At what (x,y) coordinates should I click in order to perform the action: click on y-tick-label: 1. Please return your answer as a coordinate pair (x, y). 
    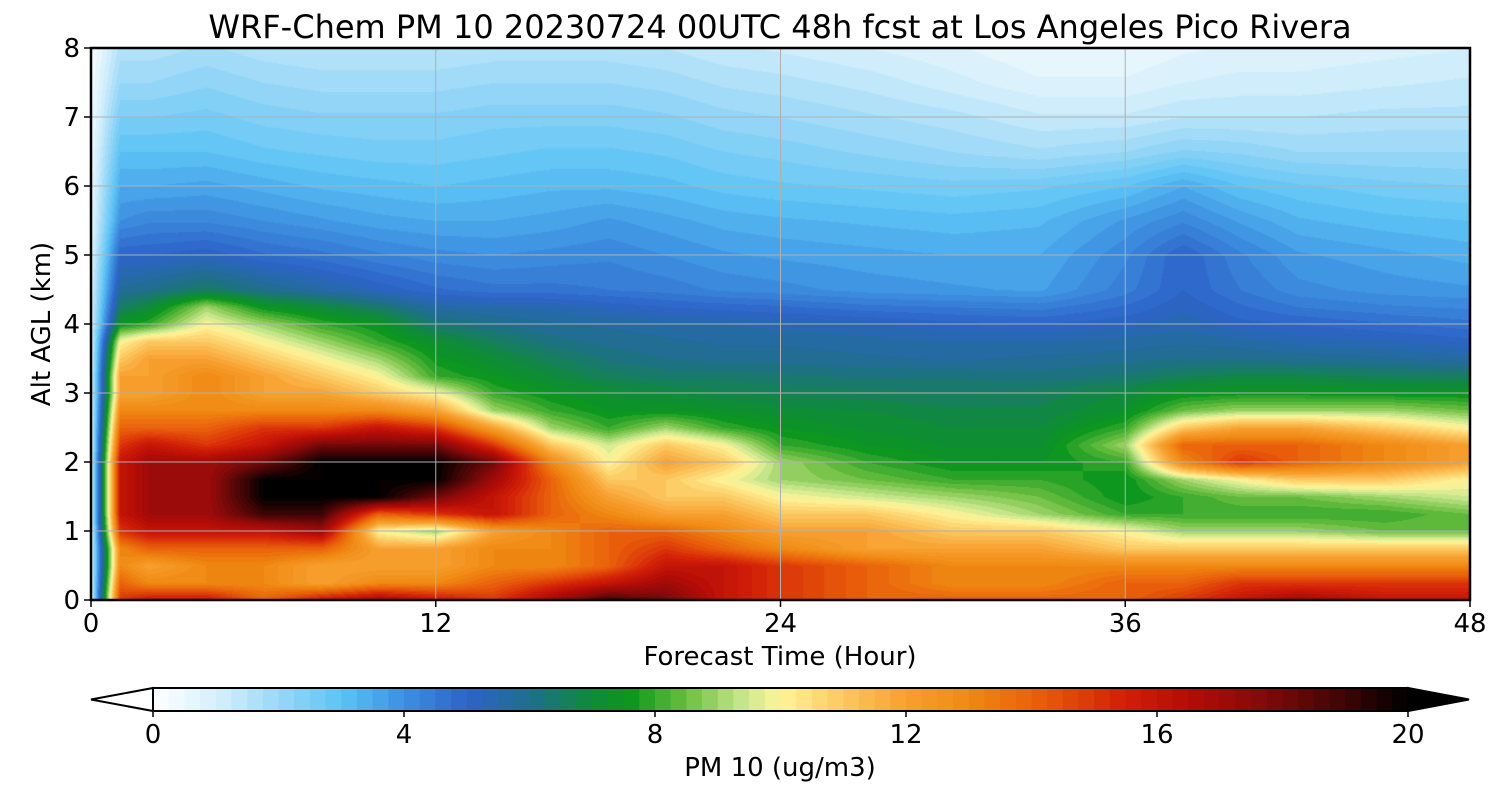
    Looking at the image, I should click on (71, 532).